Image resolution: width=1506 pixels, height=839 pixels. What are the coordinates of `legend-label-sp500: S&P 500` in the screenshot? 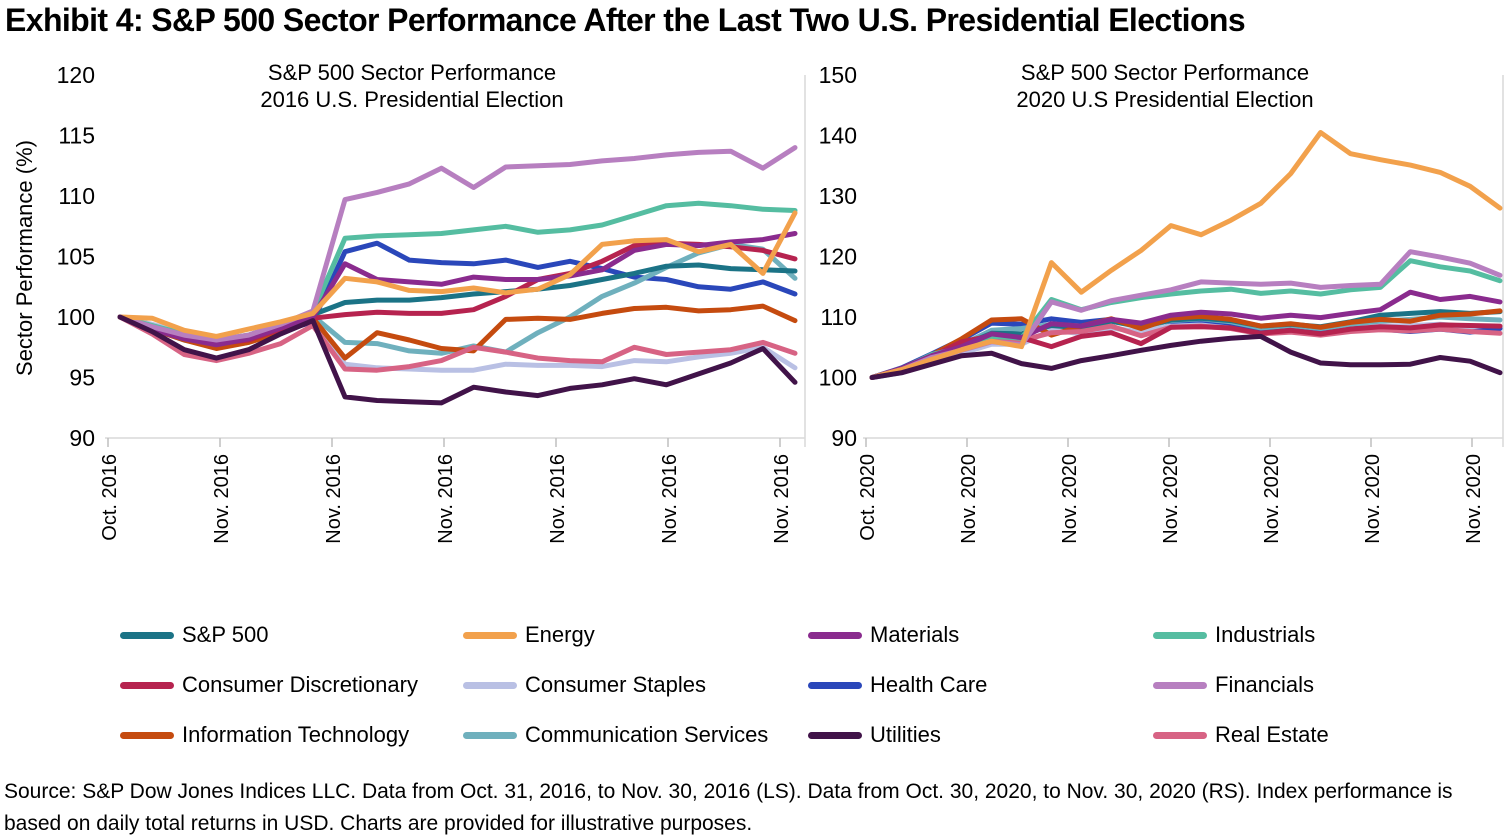 It's located at (225, 634).